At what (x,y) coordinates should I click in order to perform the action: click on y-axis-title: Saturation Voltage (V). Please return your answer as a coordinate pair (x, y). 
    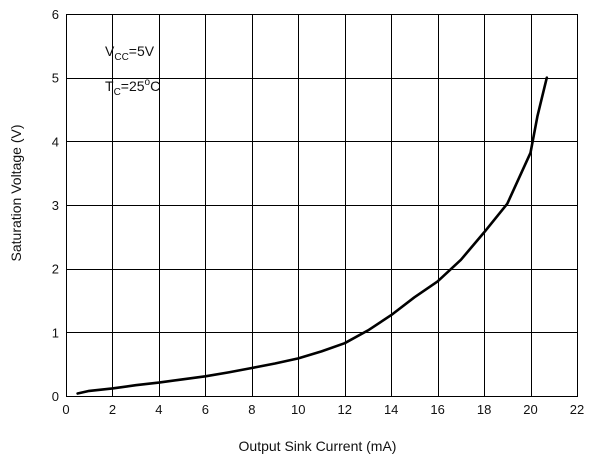
    Looking at the image, I should click on (16, 193).